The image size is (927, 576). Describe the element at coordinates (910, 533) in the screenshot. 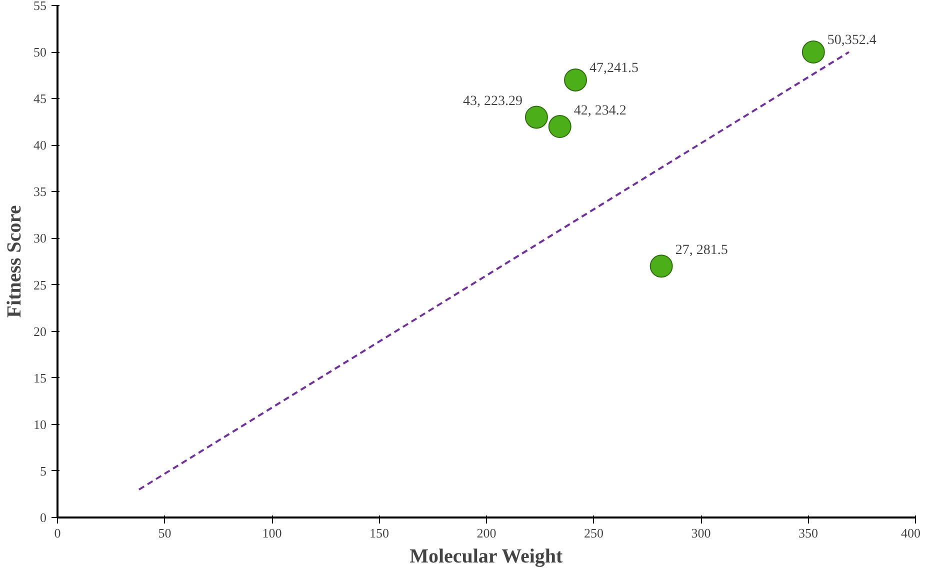

I see `x-tick-label: 400` at that location.